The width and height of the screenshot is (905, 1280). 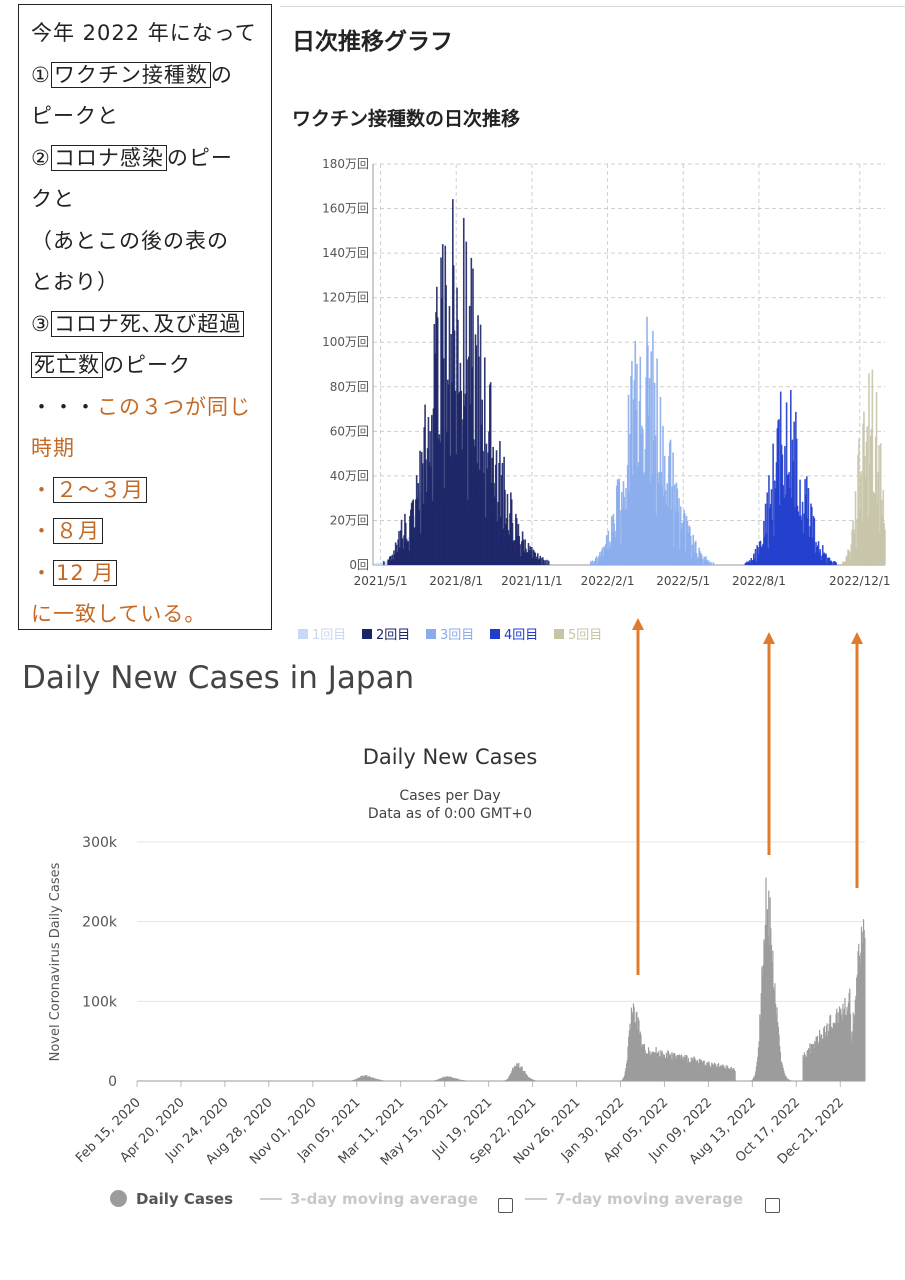 What do you see at coordinates (505, 1205) in the screenshot?
I see `avg3-checkbox` at bounding box center [505, 1205].